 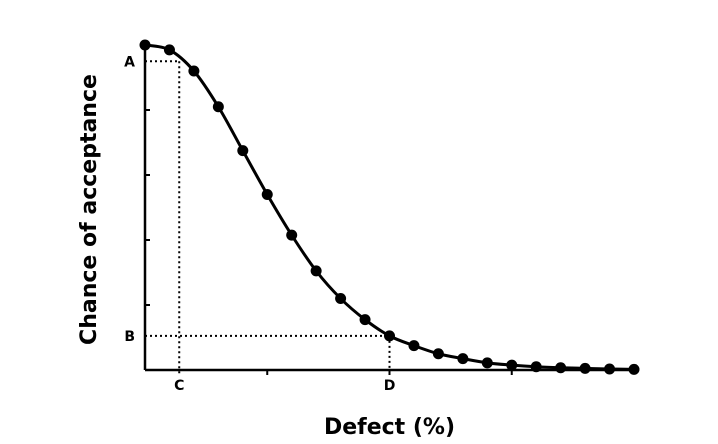 I want to click on reference-label-x: D, so click(x=390, y=386).